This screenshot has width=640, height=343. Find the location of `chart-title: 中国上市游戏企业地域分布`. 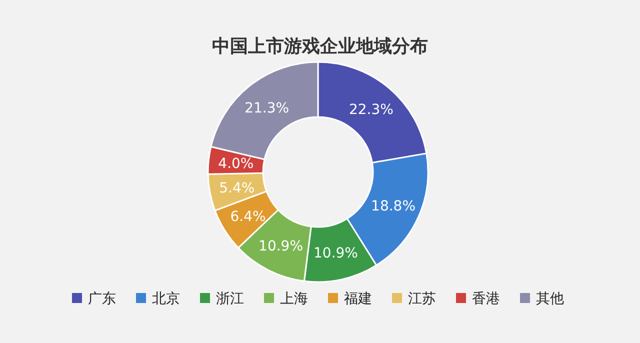

chart-title: 中国上市游戏企业地域分布 is located at coordinates (320, 46).